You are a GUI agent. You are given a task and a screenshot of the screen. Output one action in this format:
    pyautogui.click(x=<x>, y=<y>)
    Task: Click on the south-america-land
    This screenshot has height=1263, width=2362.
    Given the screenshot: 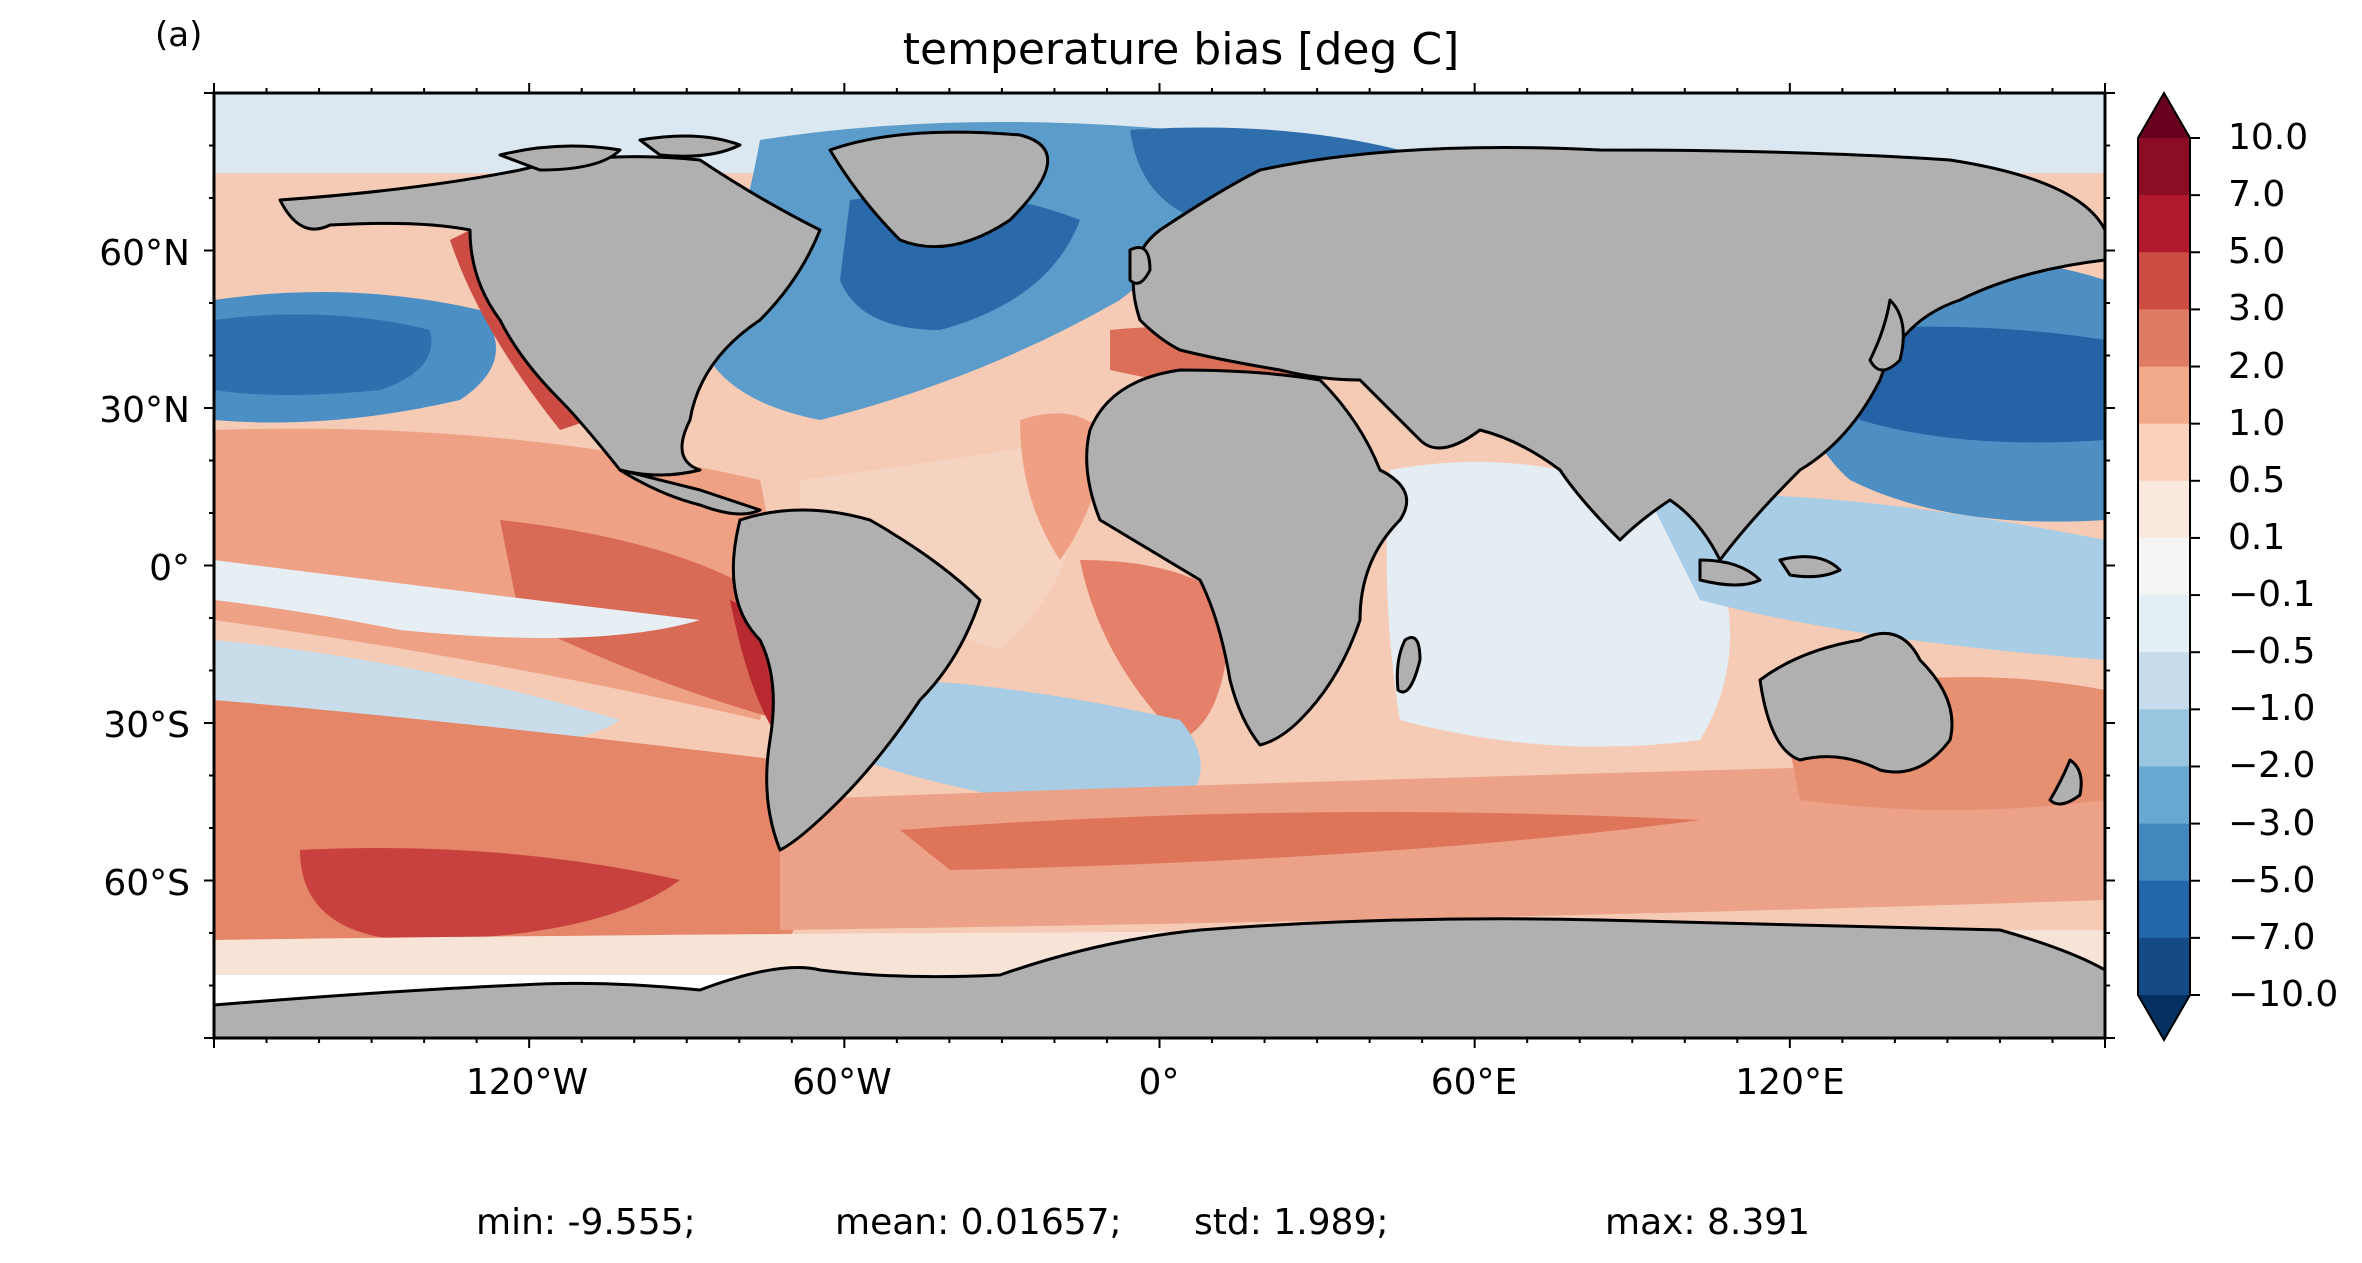 What is the action you would take?
    pyautogui.click(x=856, y=680)
    